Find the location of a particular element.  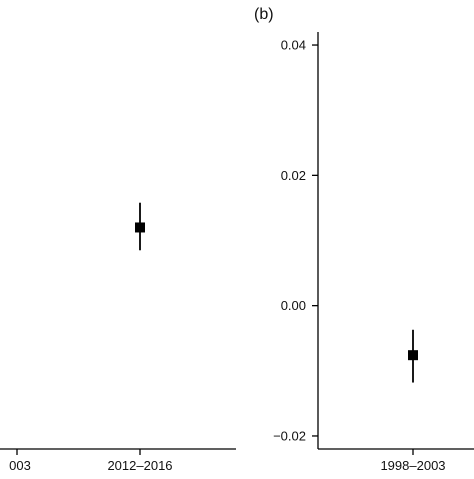

panel-a-marks is located at coordinates (140, 226).